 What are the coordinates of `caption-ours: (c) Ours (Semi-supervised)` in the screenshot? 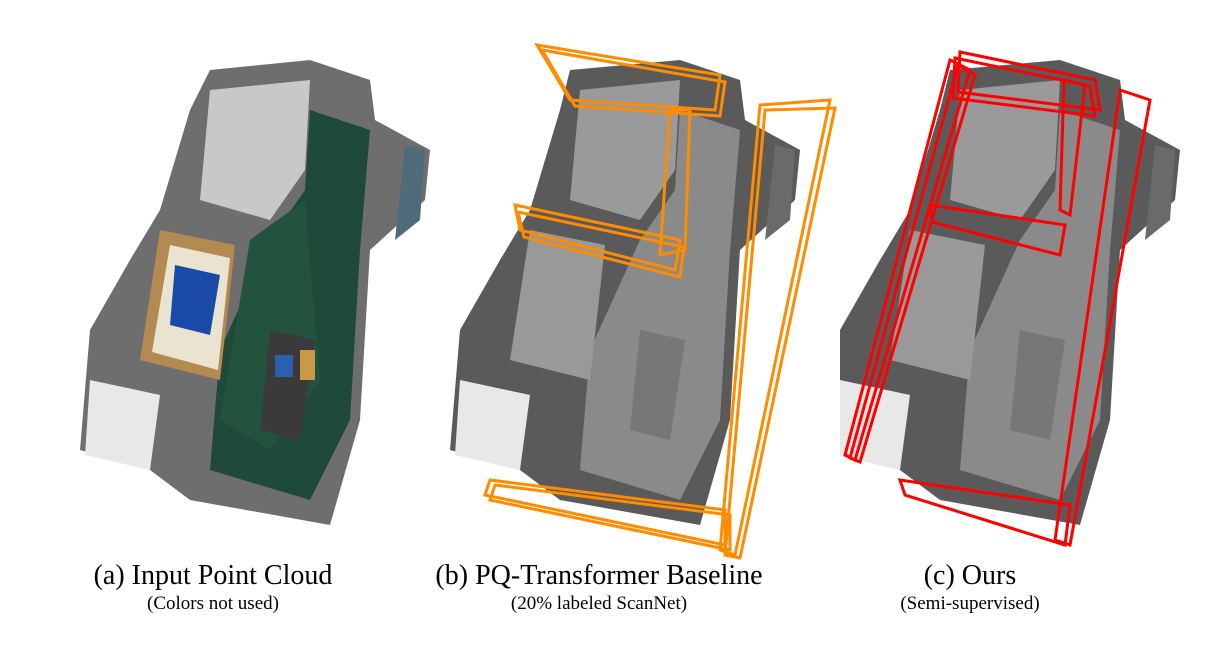 It's located at (970, 588).